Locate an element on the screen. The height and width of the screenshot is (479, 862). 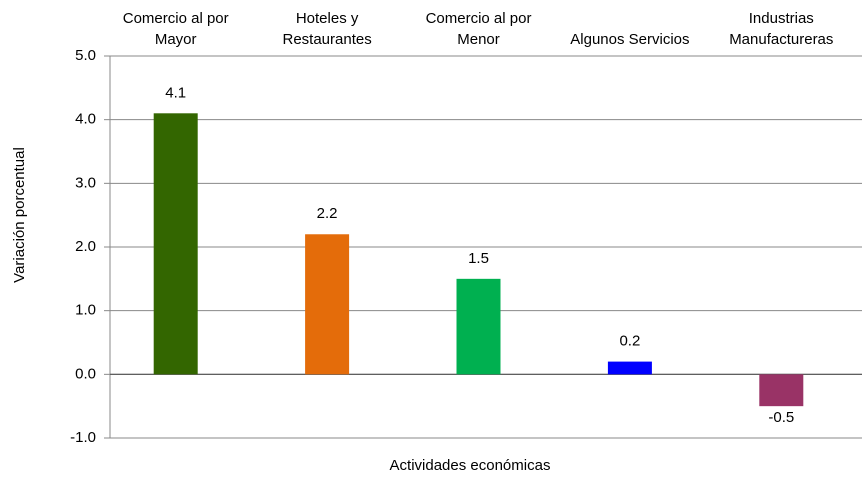
x-axis-title: Actividades económicas is located at coordinates (470, 465).